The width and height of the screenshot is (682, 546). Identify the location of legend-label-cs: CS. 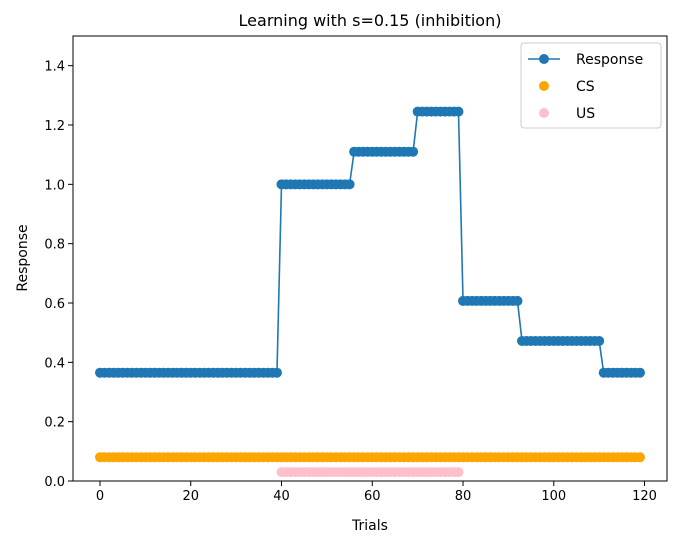
(585, 87).